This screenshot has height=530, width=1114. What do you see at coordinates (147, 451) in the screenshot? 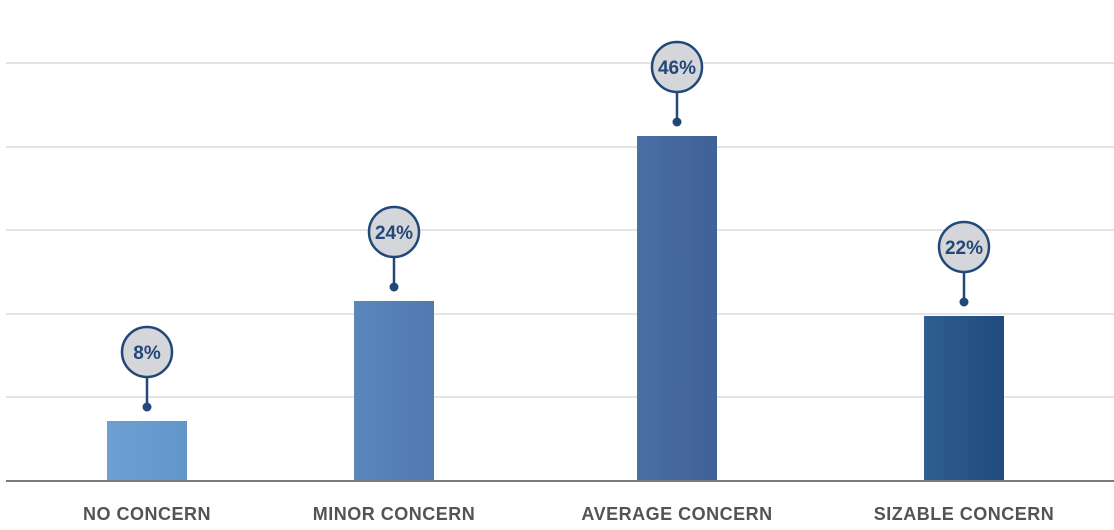
I see `bar-no-concern` at bounding box center [147, 451].